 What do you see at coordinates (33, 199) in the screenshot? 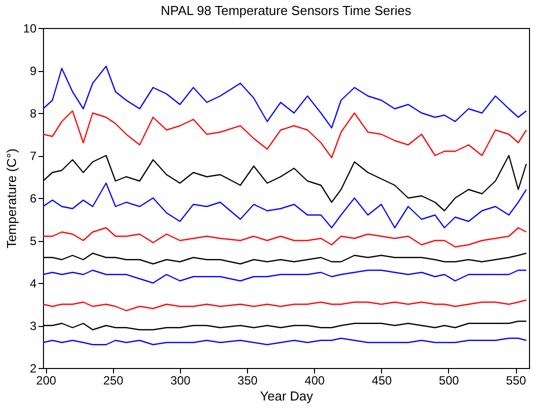
I see `y-tick-label: 6` at bounding box center [33, 199].